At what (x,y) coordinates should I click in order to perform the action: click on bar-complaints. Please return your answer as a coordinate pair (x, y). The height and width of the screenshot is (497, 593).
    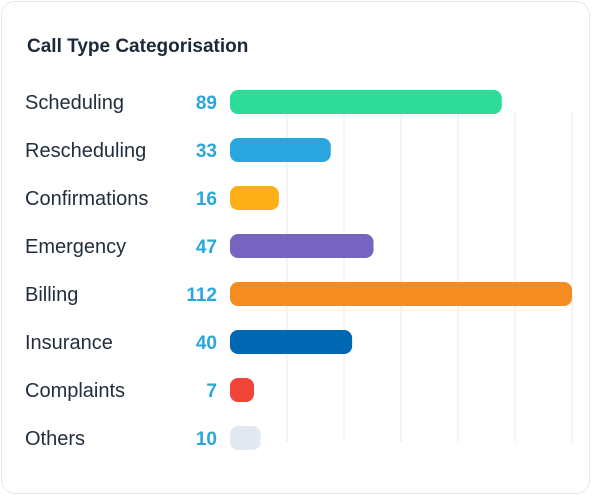
    Looking at the image, I should click on (242, 390).